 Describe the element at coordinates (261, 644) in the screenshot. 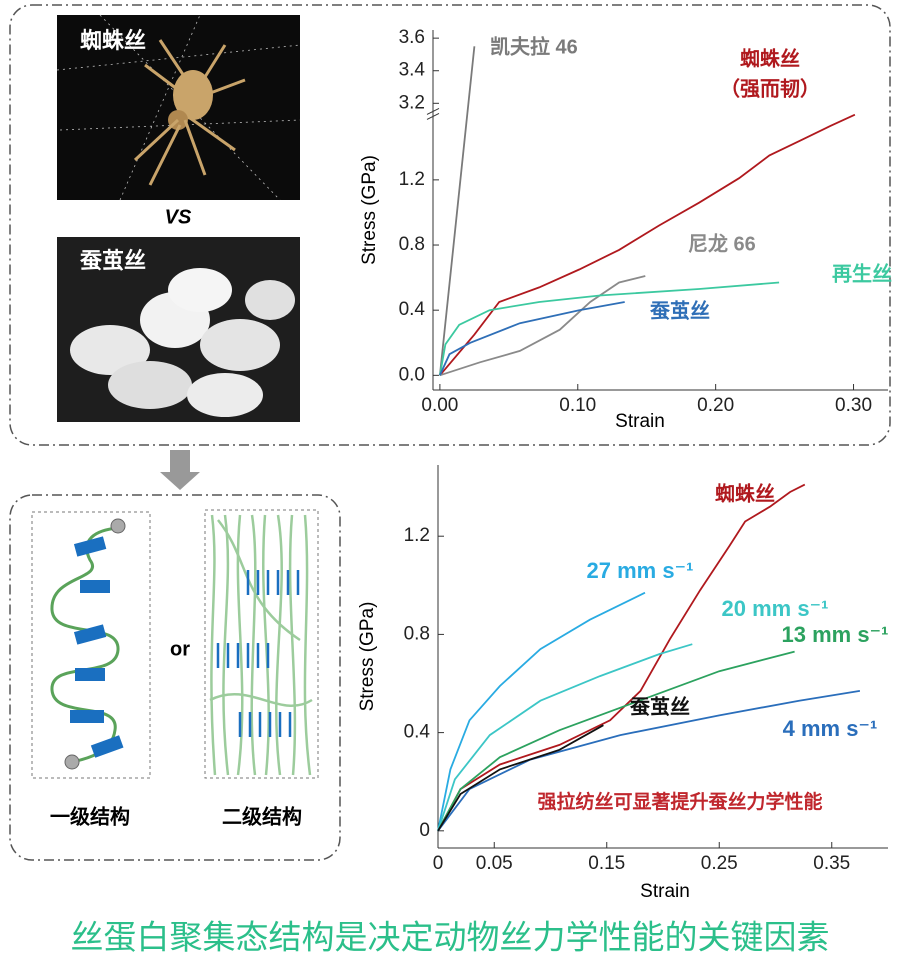

I see `secondary-structure-diagram` at that location.